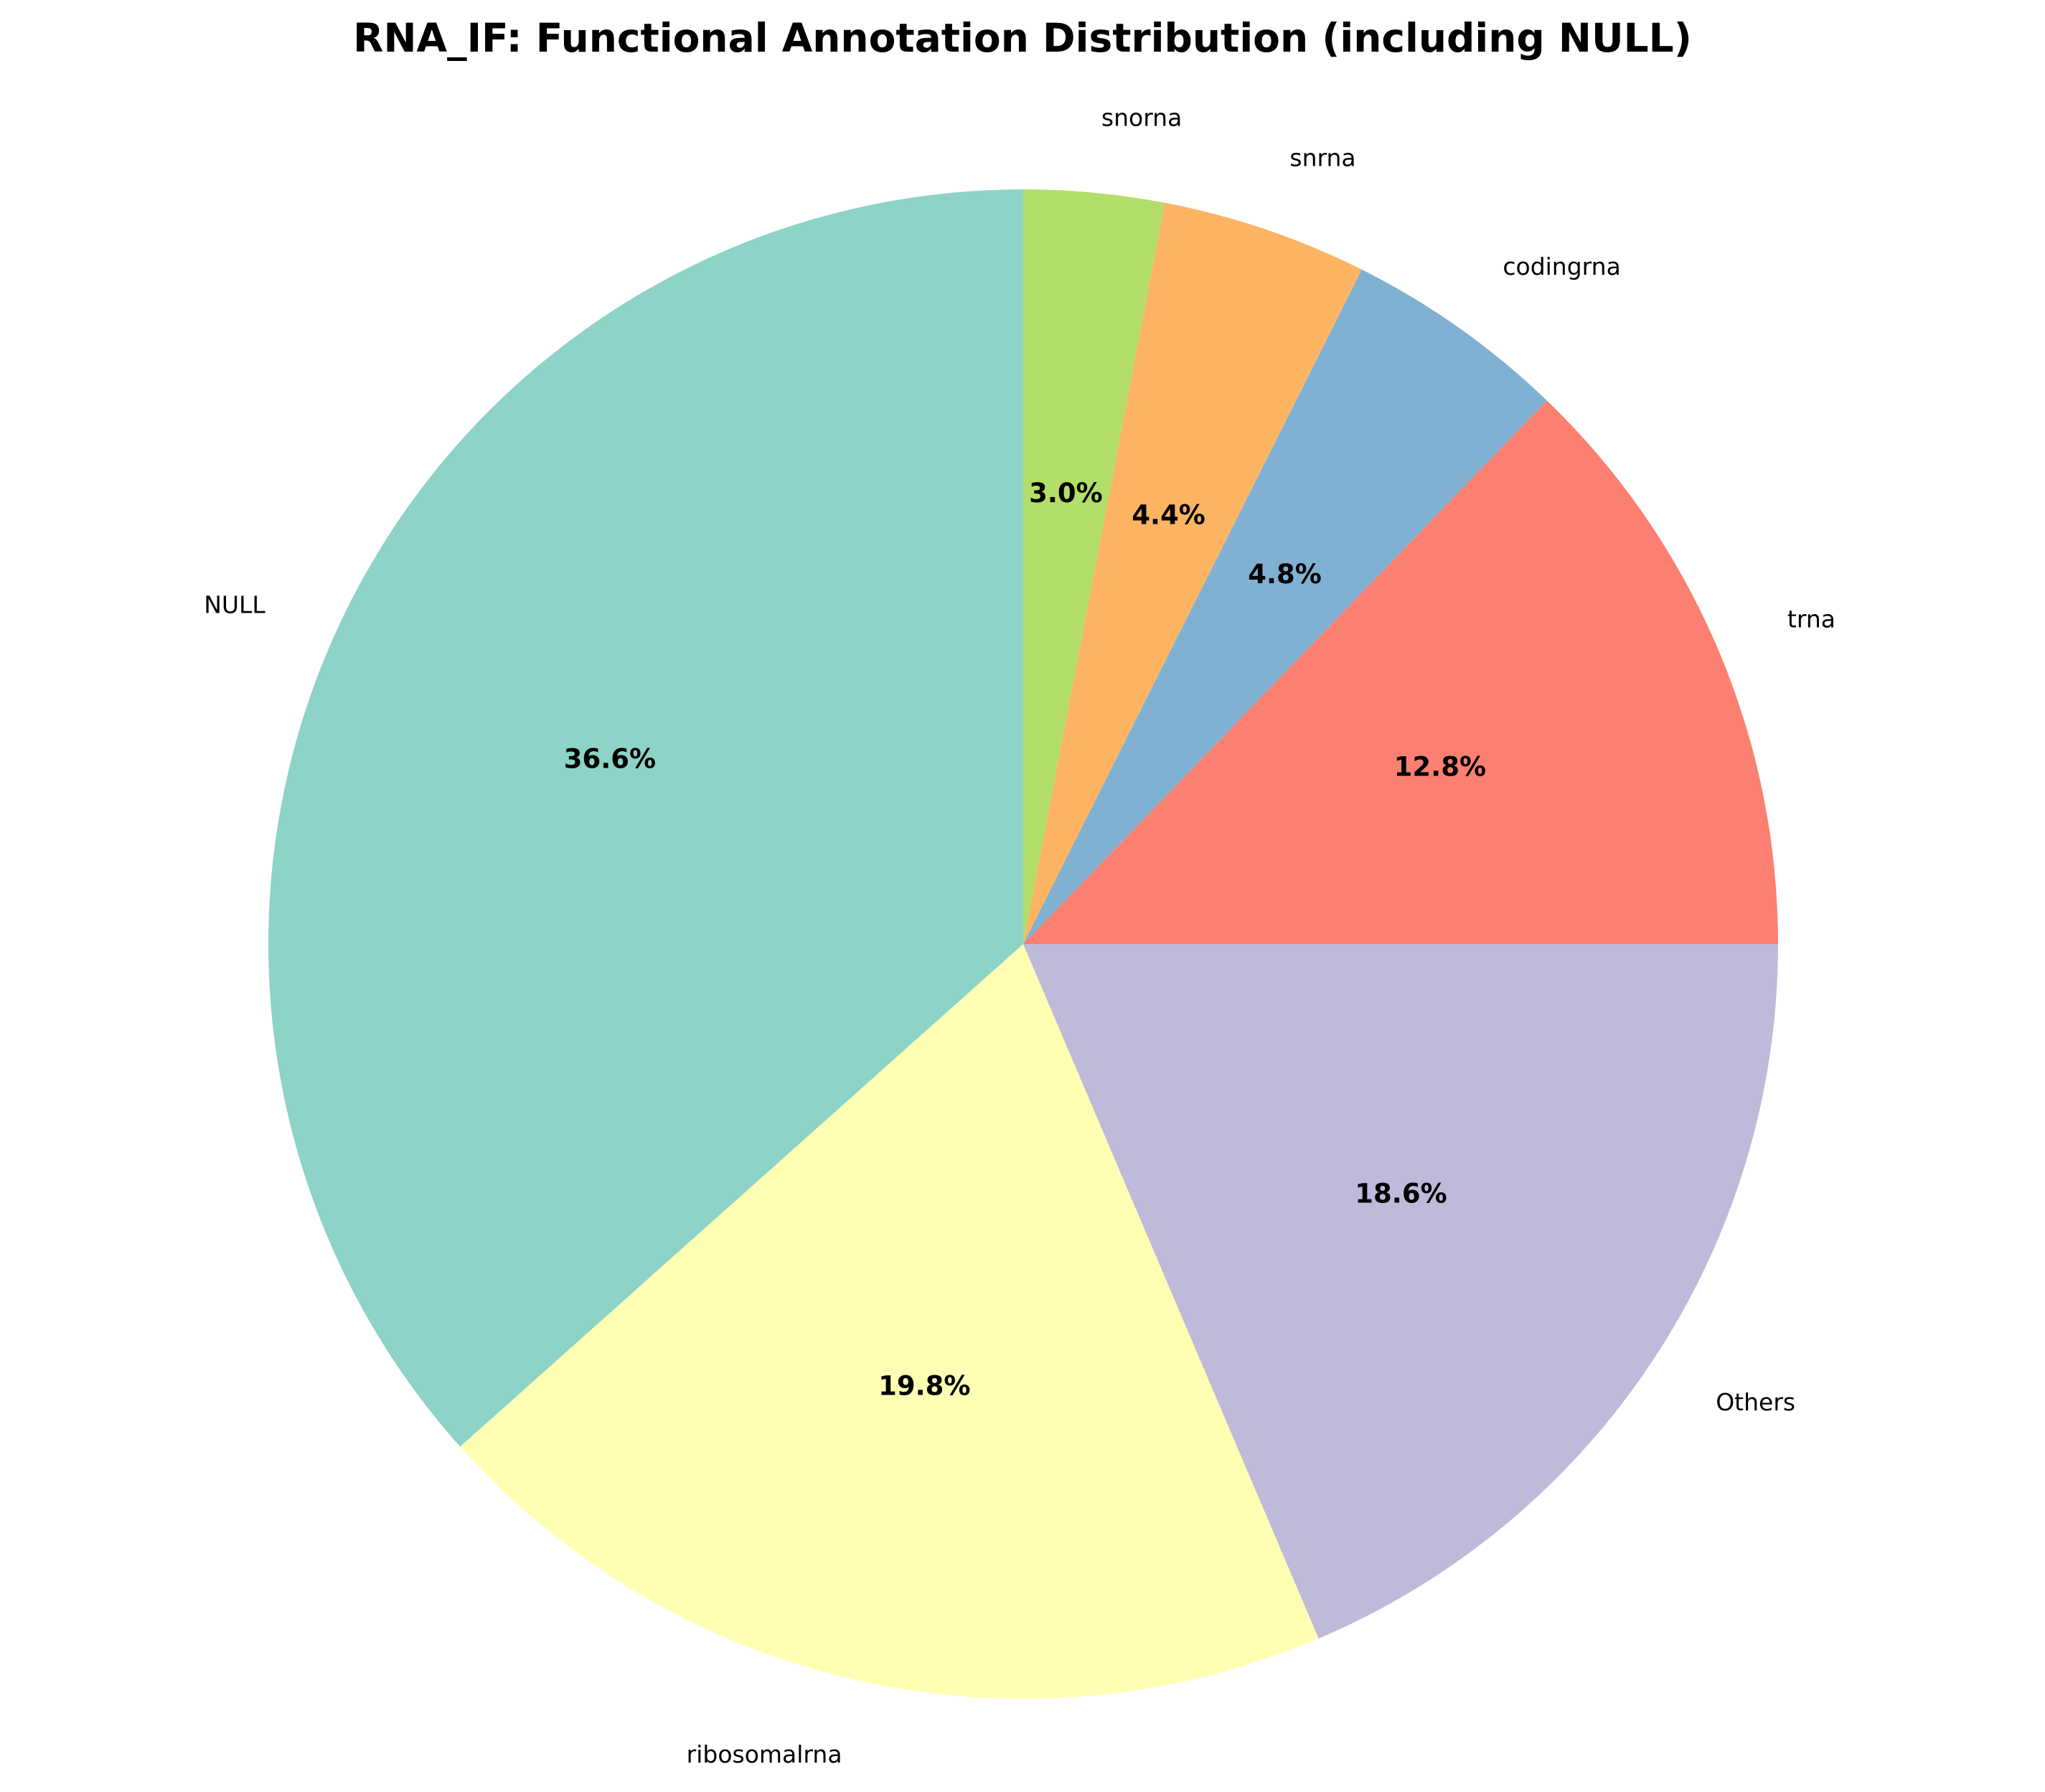 The width and height of the screenshot is (2045, 1792). Describe the element at coordinates (1400, 1291) in the screenshot. I see `pie-slice-others` at that location.